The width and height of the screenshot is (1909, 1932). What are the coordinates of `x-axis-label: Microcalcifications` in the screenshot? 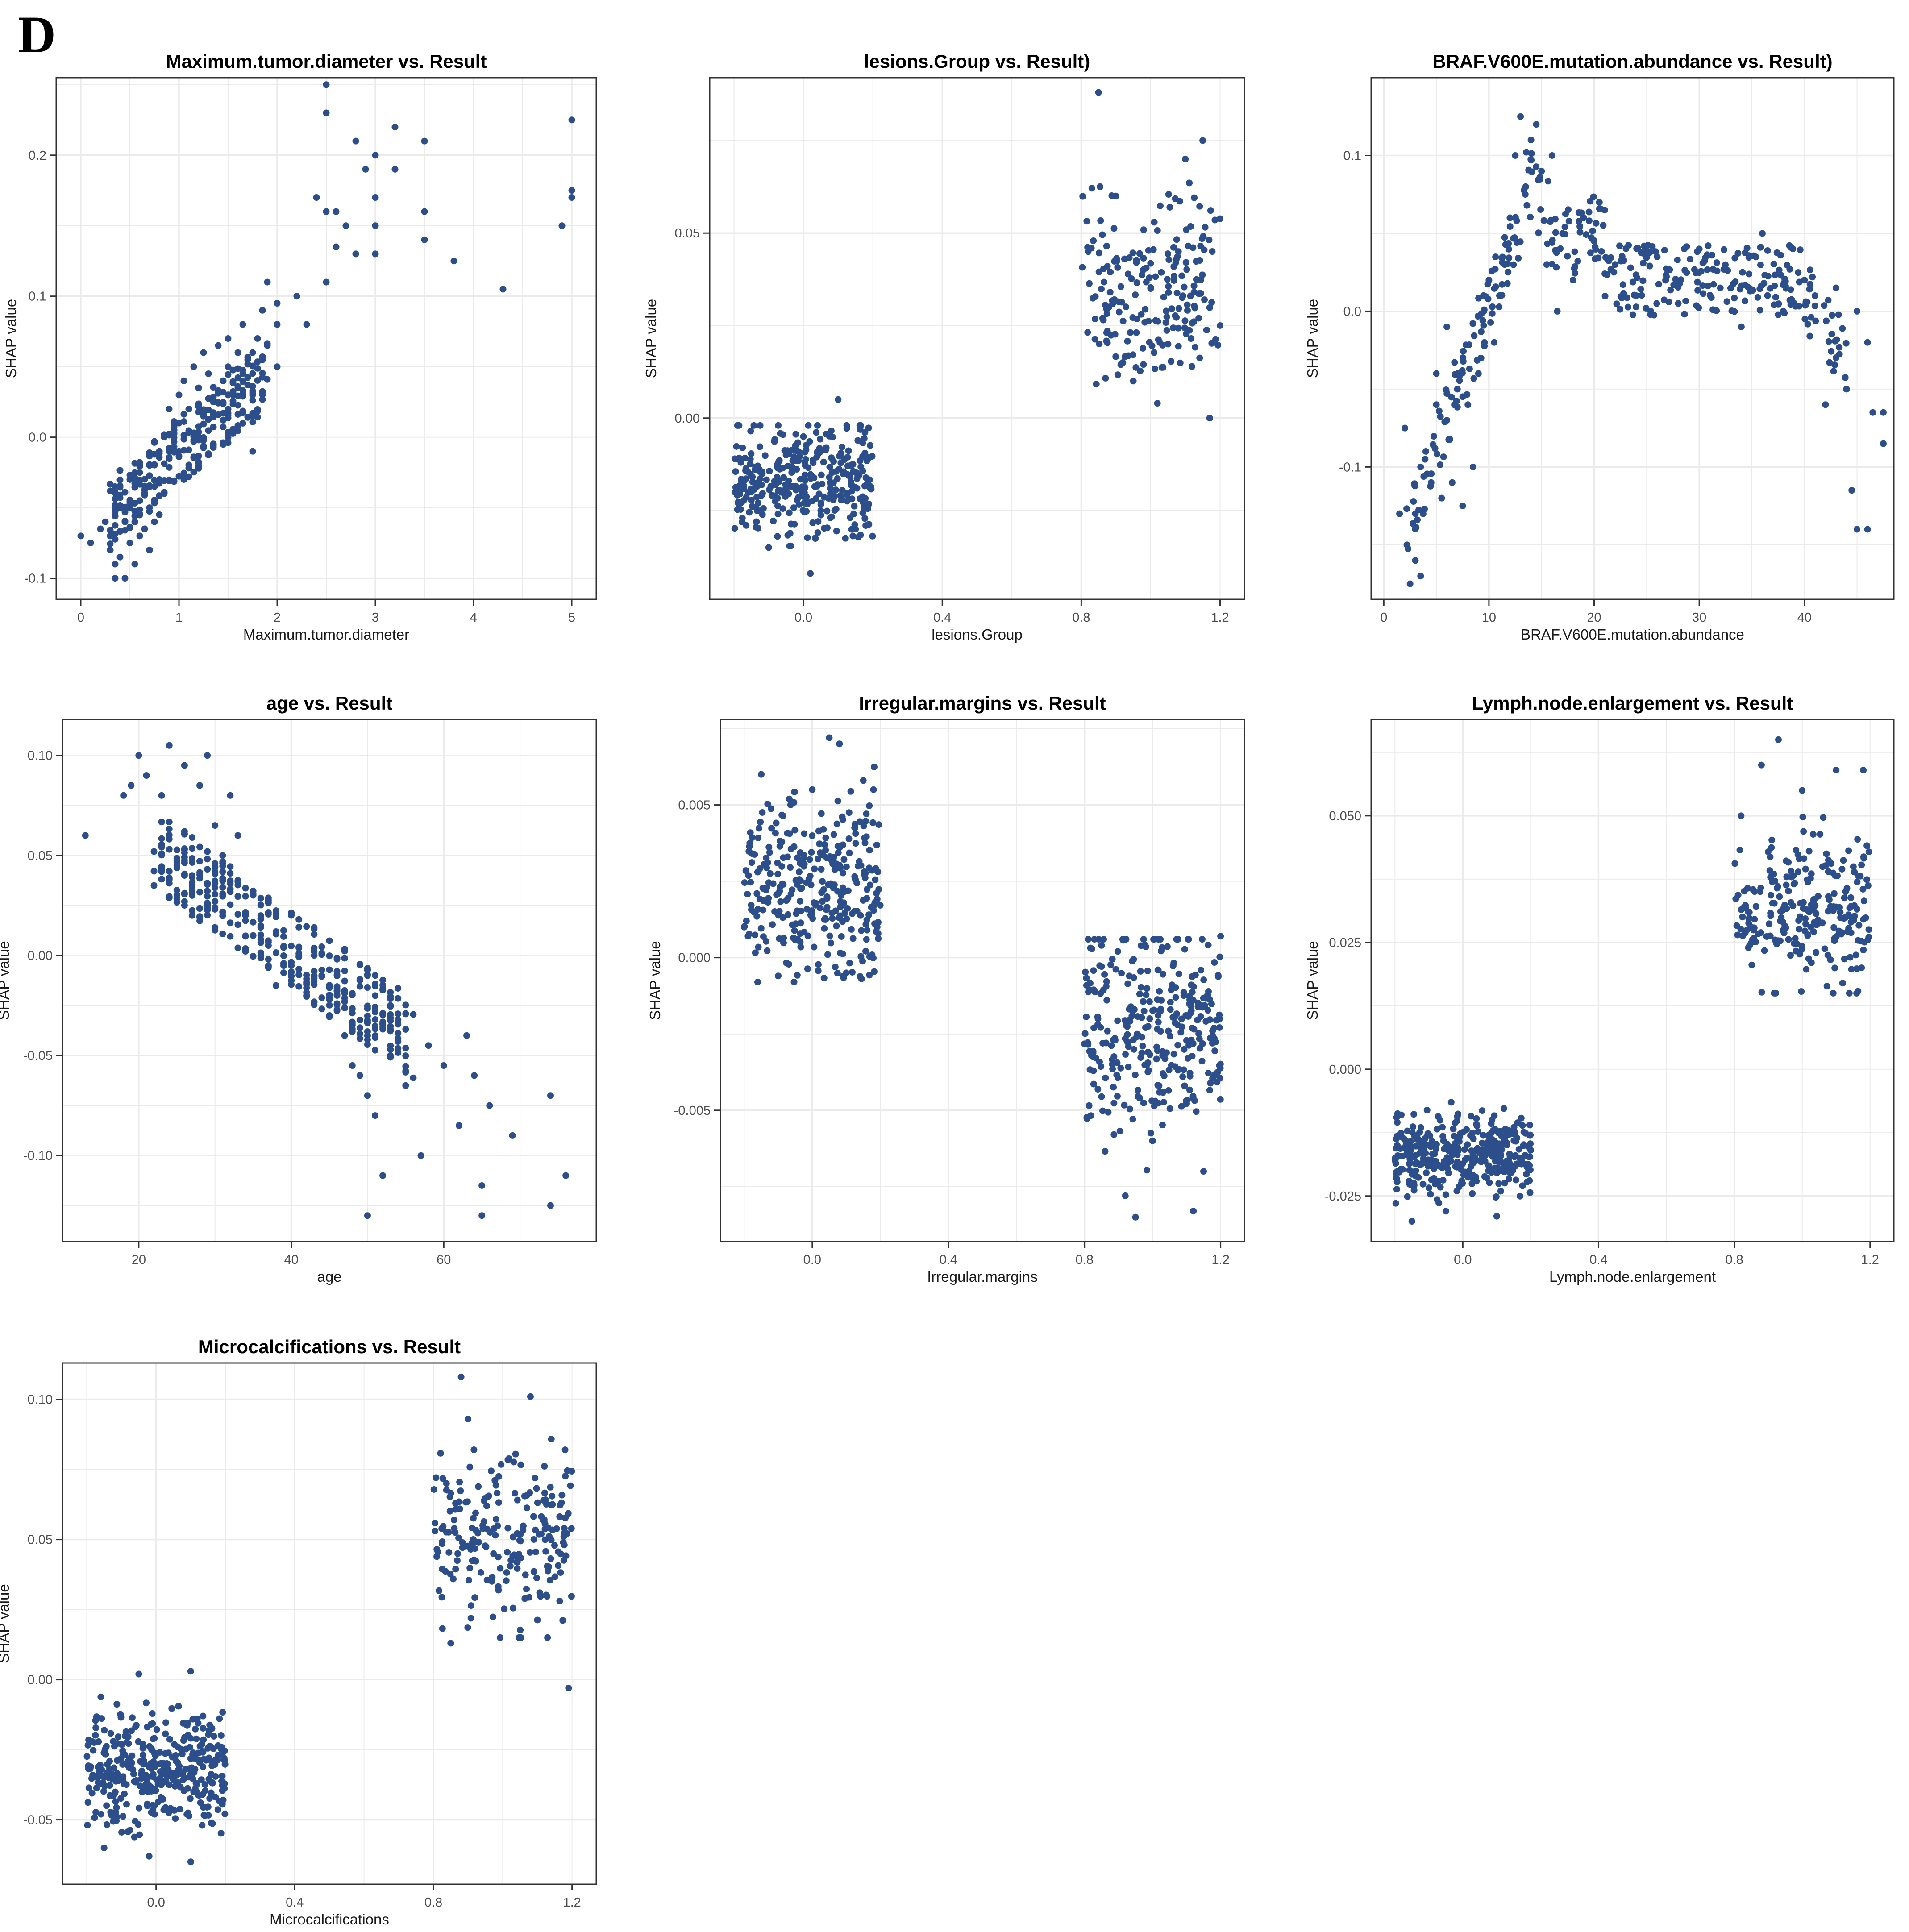 It's located at (329, 1919).